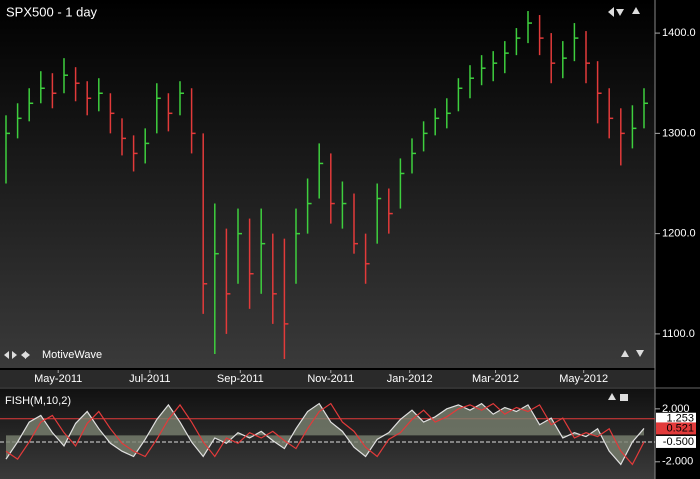 This screenshot has height=479, width=700. I want to click on y-tick-label: 1300.0, so click(679, 133).